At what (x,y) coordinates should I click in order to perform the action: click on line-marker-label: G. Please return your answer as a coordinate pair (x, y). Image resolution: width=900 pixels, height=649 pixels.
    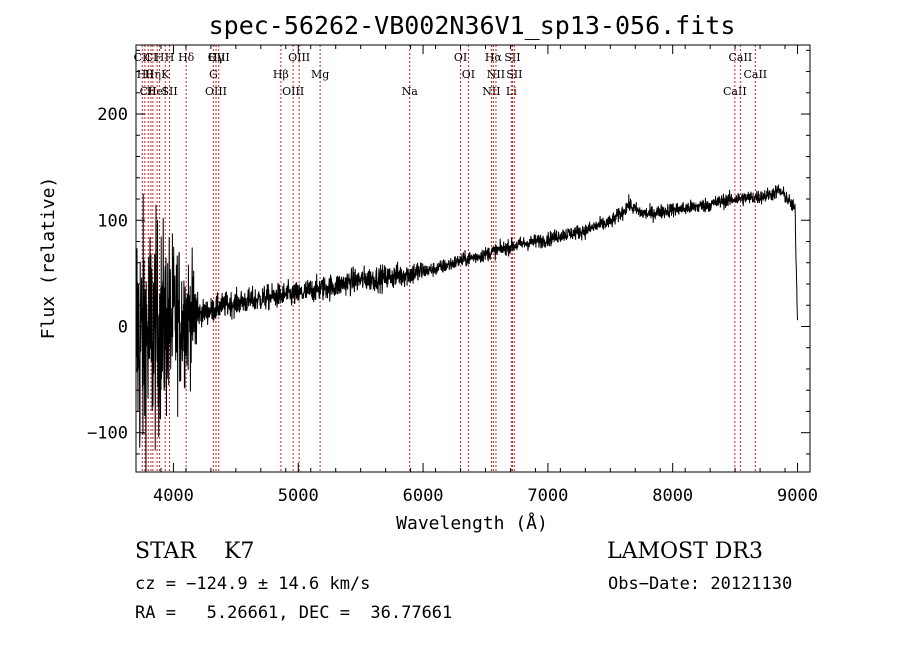
    Looking at the image, I should click on (213, 74).